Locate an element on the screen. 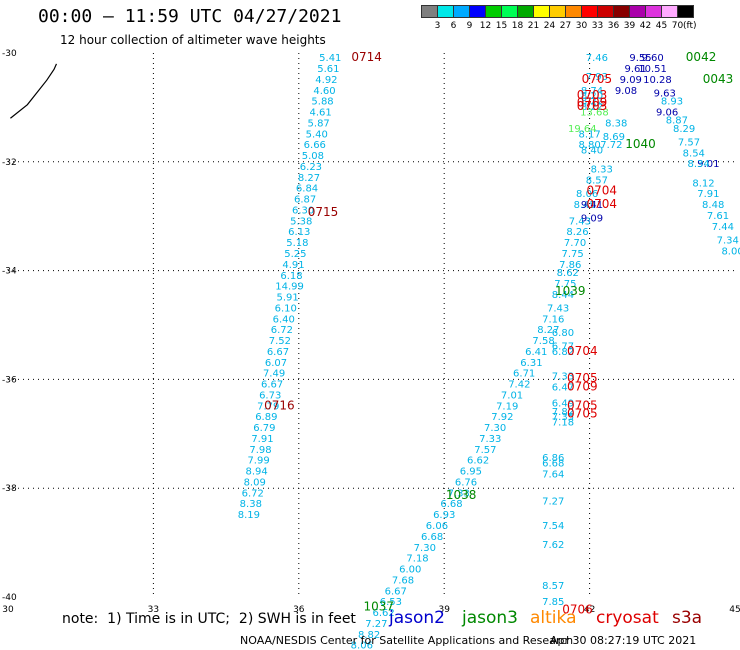 The height and width of the screenshot is (650, 740). legend-altika: altika is located at coordinates (553, 618).